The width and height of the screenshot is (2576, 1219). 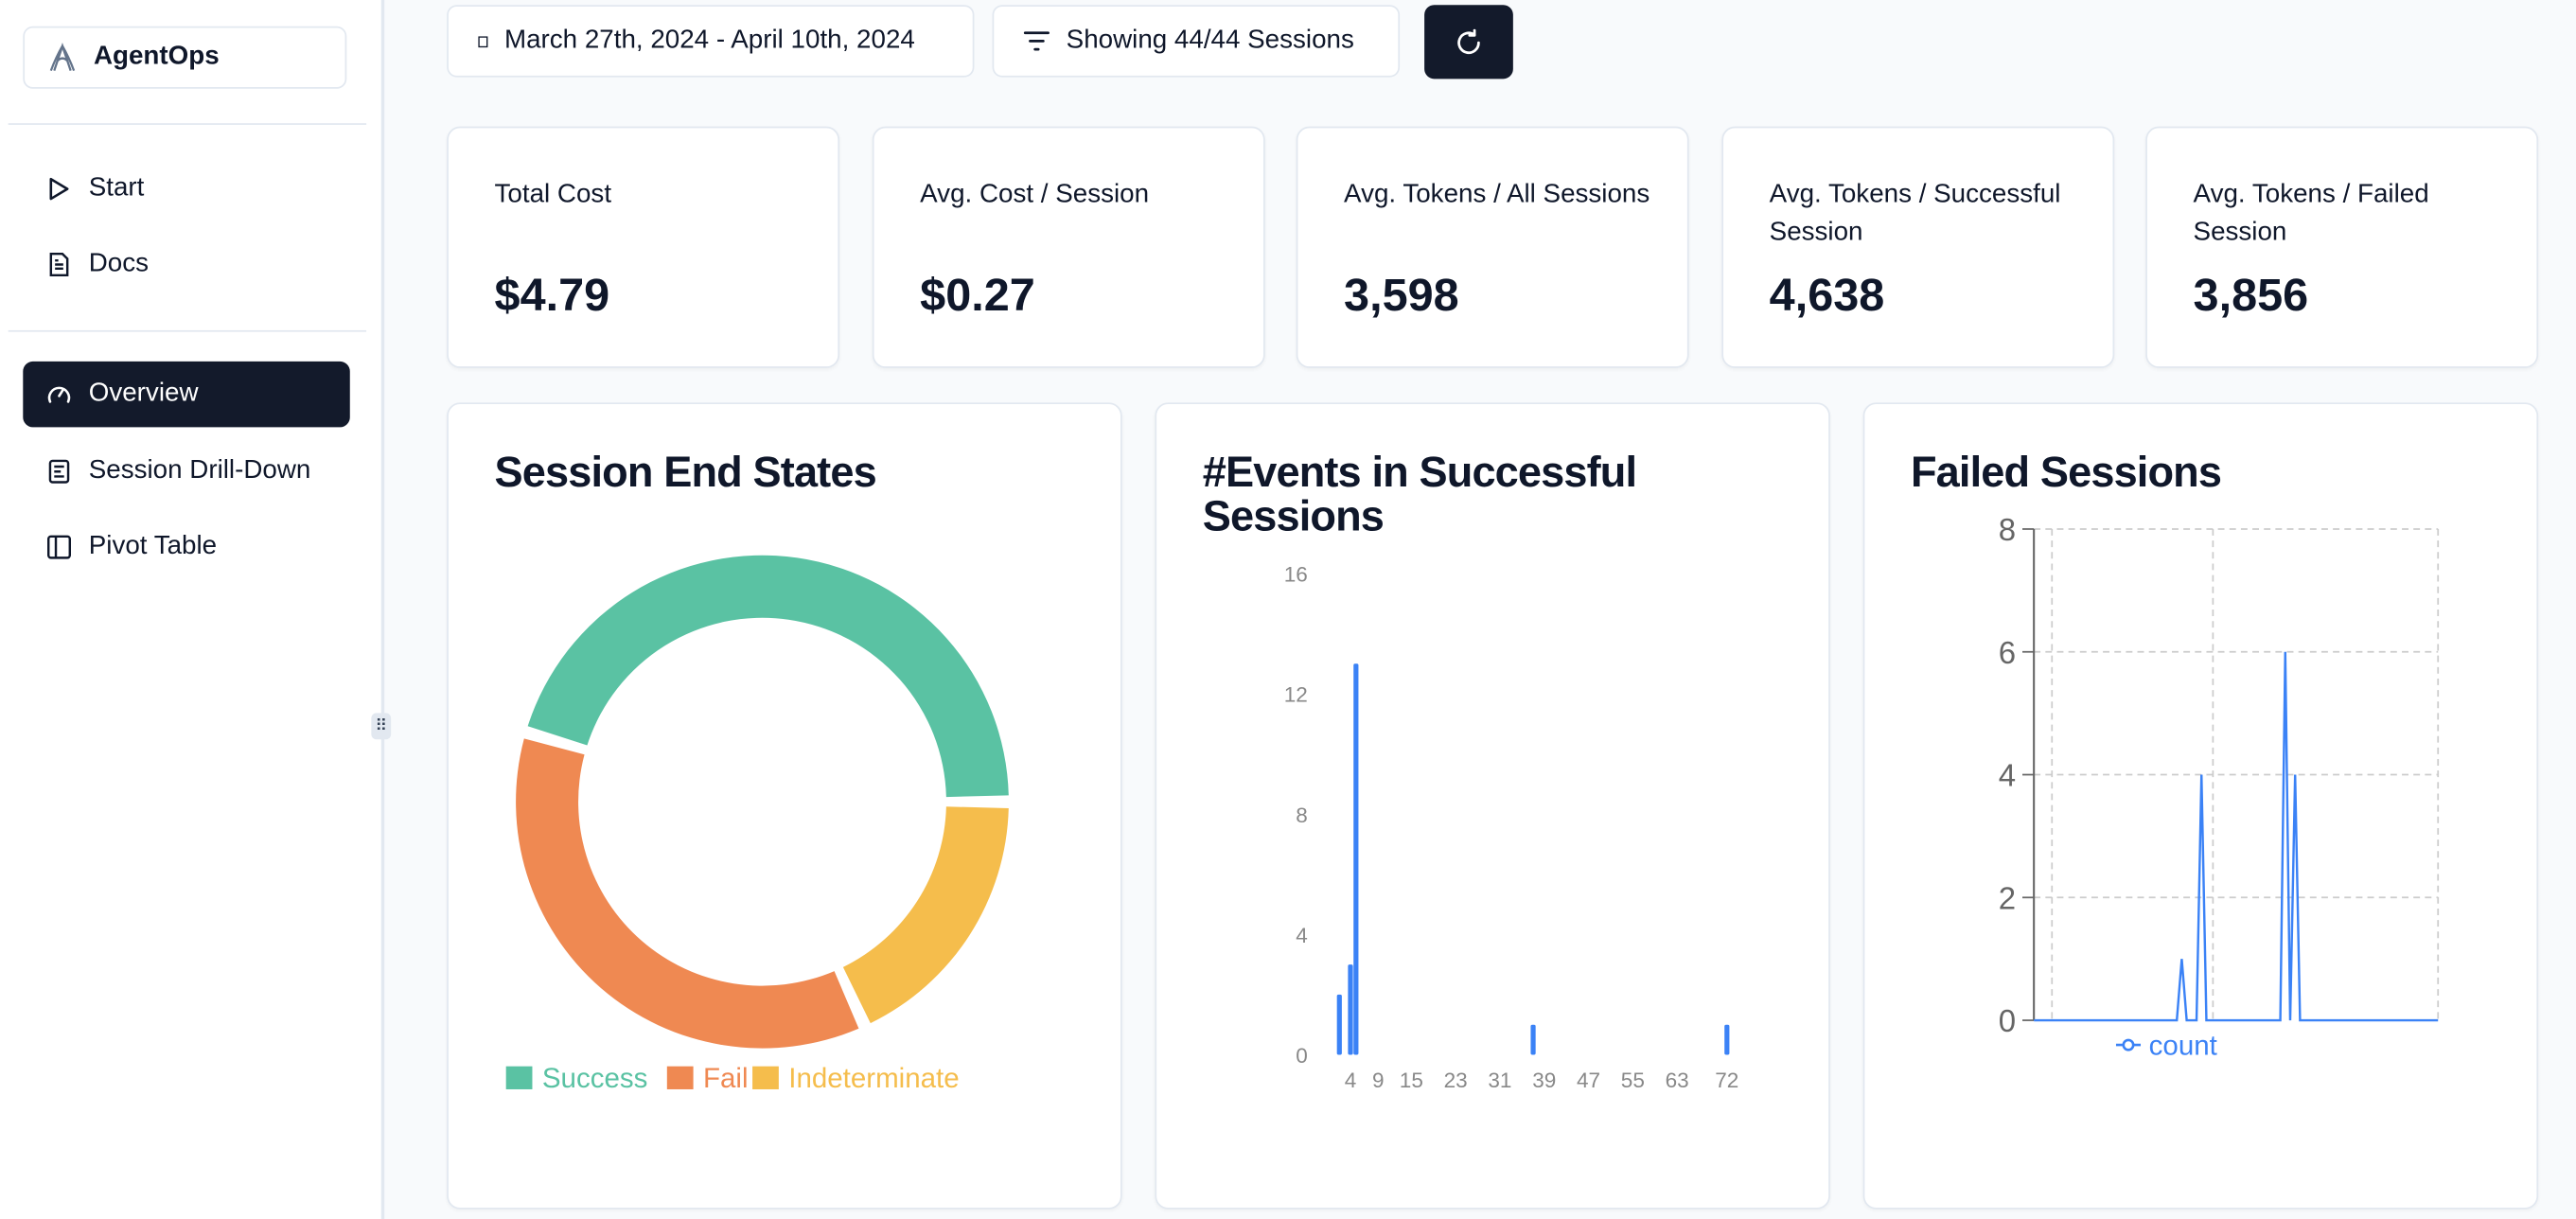 I want to click on sidebar-item-overview: Overview, so click(x=186, y=394).